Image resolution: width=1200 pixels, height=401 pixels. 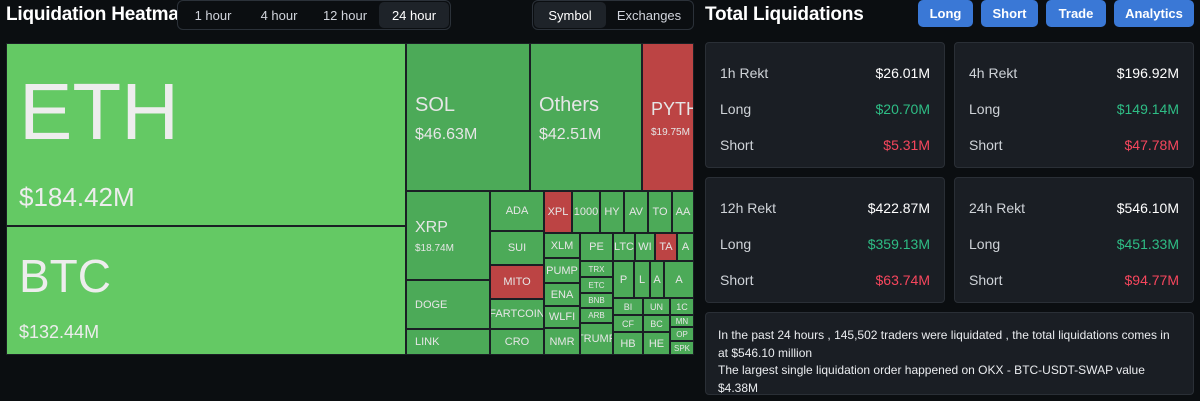 What do you see at coordinates (1151, 145) in the screenshot?
I see `short-value: $47.78M` at bounding box center [1151, 145].